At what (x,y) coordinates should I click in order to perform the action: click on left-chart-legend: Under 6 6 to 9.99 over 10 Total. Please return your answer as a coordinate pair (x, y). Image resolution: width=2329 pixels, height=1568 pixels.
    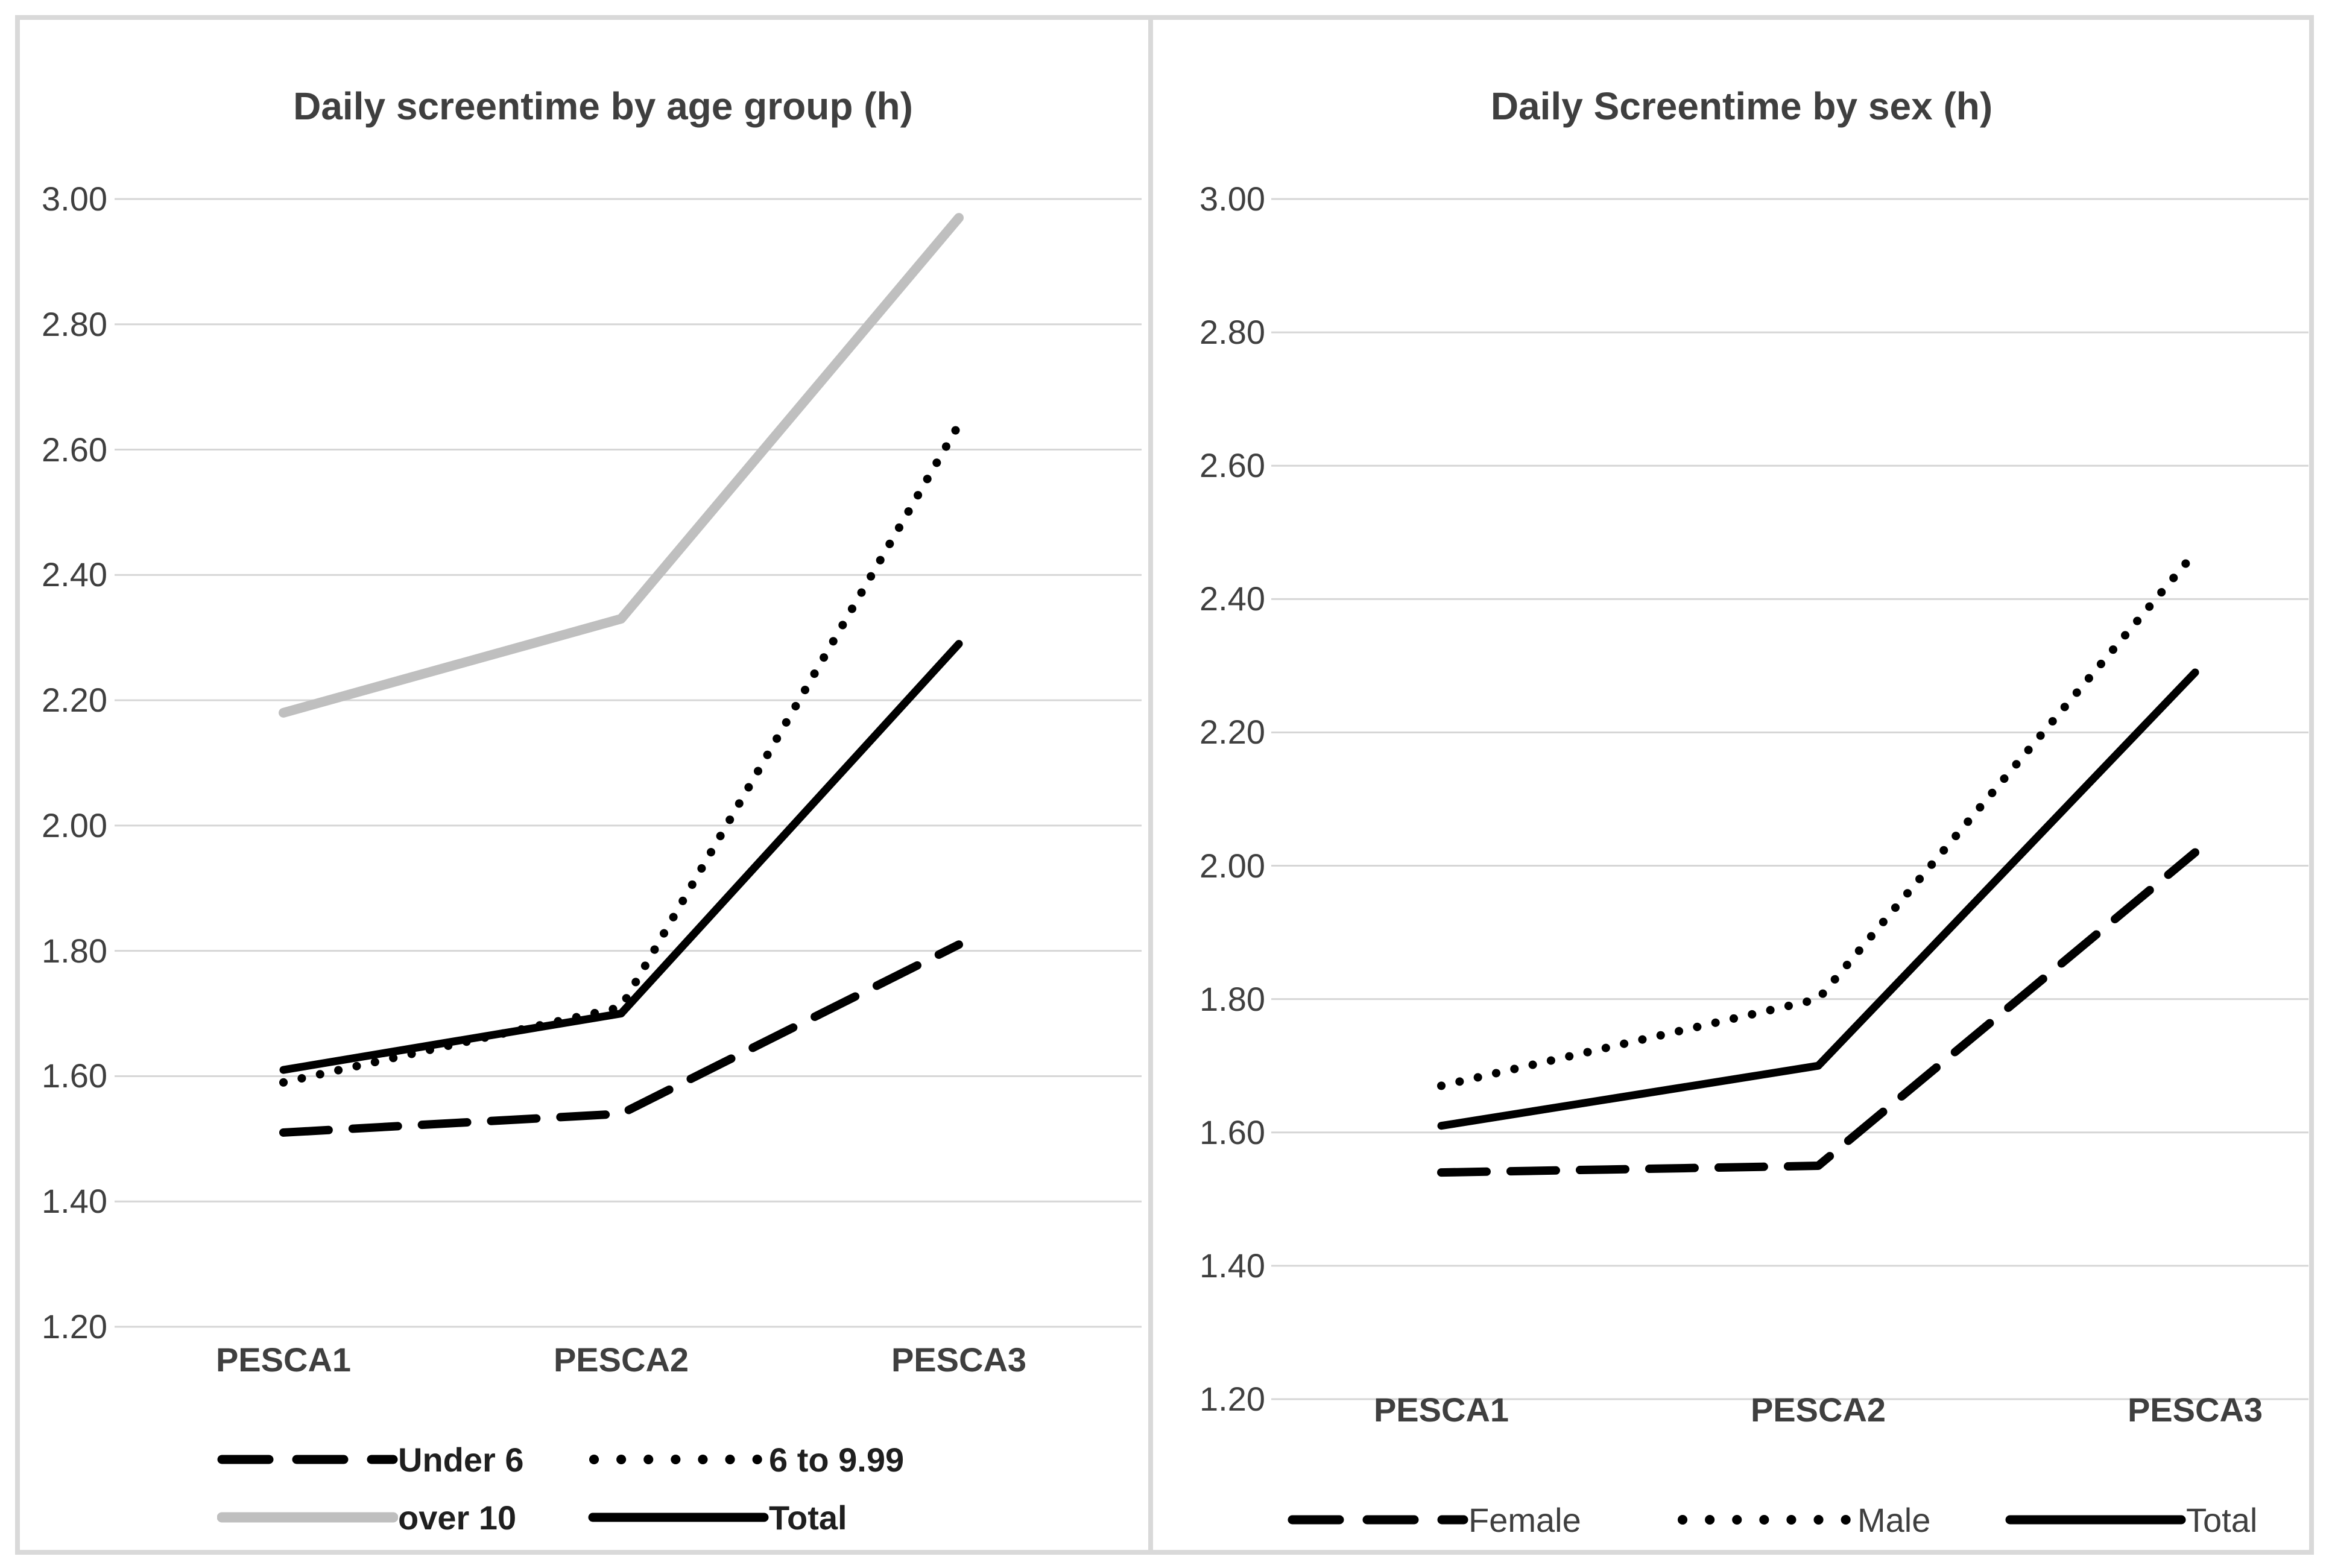
    Looking at the image, I should click on (560, 1488).